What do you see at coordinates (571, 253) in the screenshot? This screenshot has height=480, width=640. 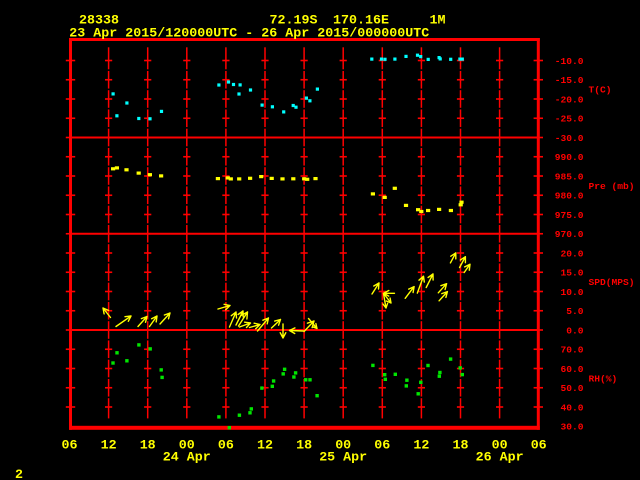 I see `svg-text: 20.0` at bounding box center [571, 253].